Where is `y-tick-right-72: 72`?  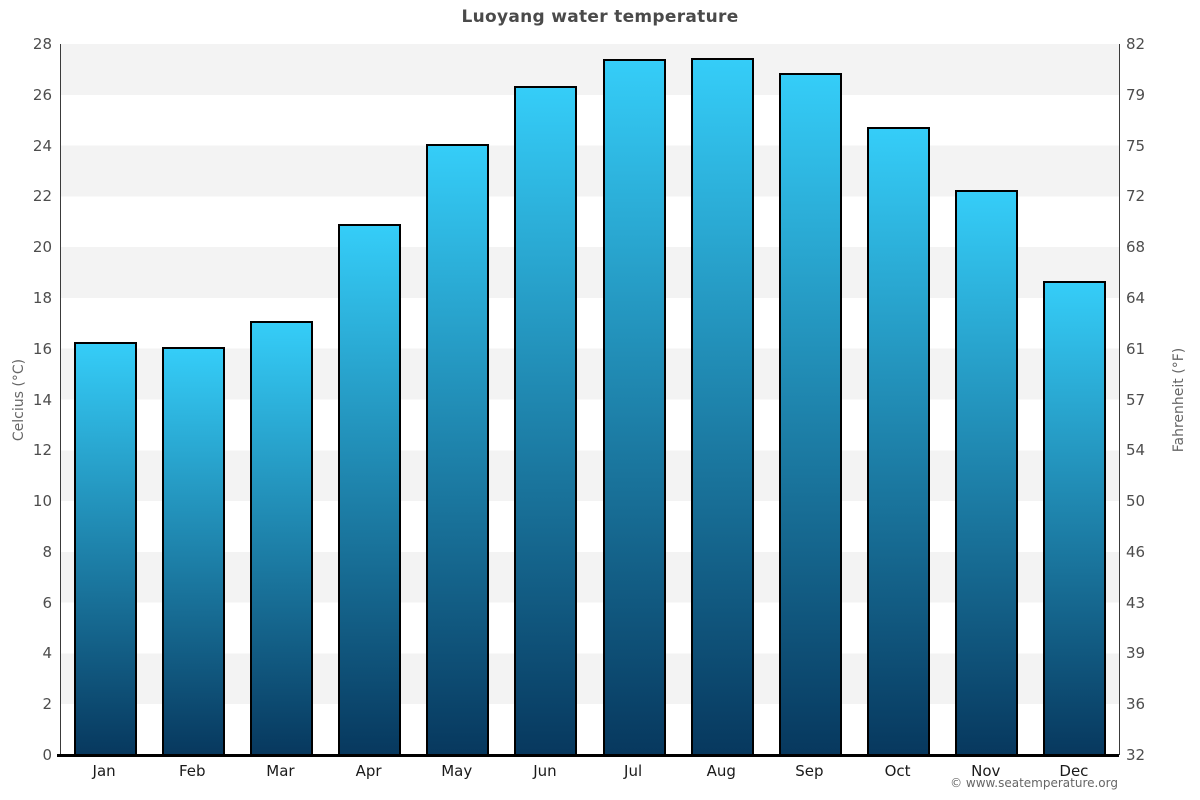
y-tick-right-72: 72 is located at coordinates (1136, 196).